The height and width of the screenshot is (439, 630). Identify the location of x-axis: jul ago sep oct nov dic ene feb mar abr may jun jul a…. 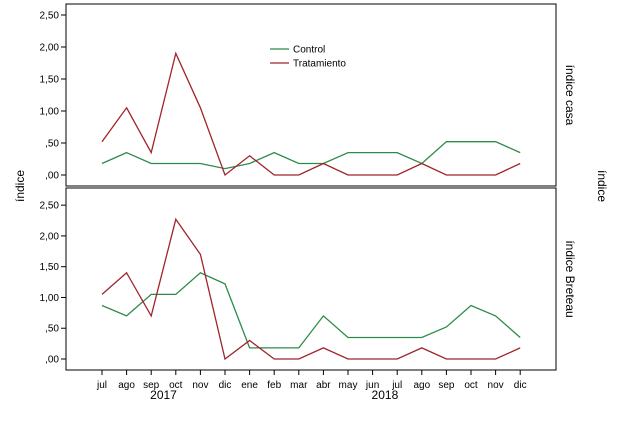
(311, 386).